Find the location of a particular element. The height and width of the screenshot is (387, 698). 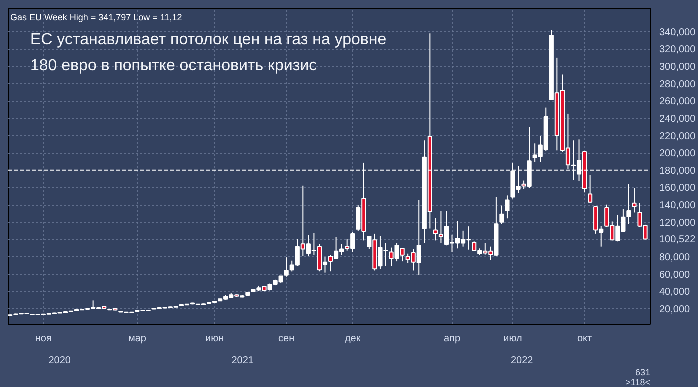

y-tick-label: 260,000 is located at coordinates (678, 102).